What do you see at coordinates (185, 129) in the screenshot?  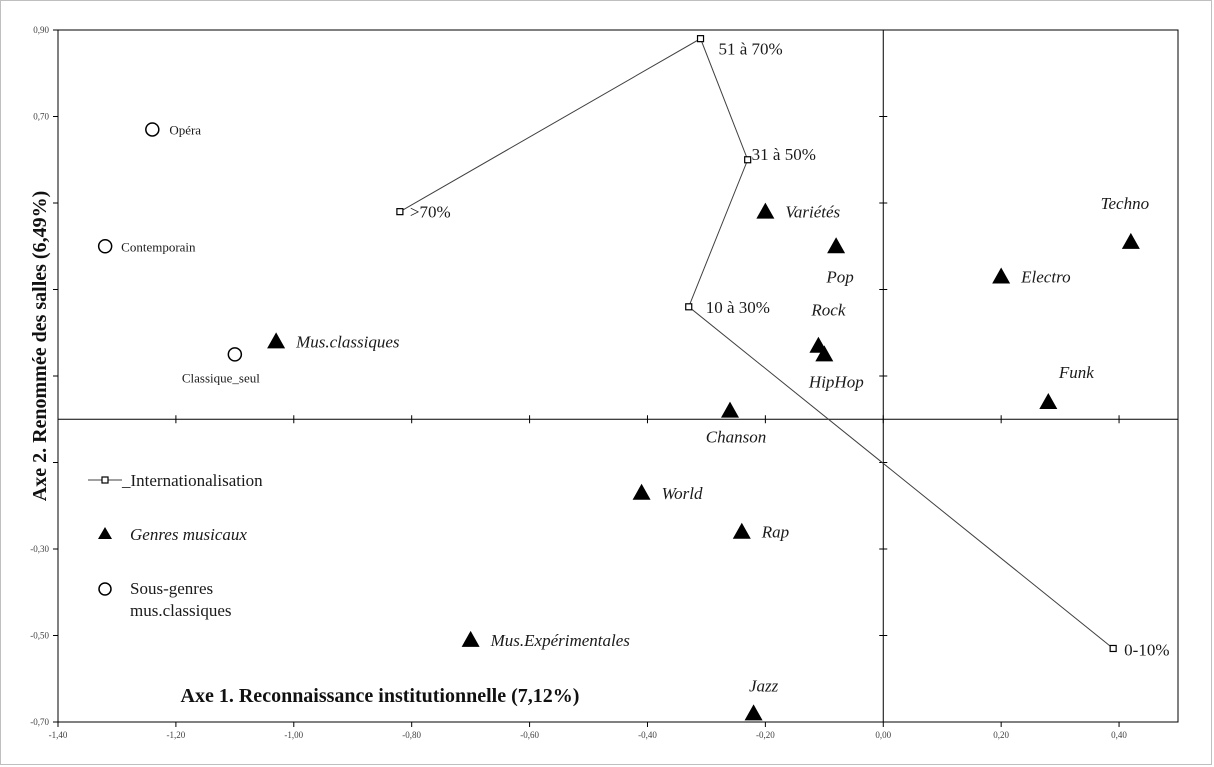 I see `sous-genre-label: Opéra` at bounding box center [185, 129].